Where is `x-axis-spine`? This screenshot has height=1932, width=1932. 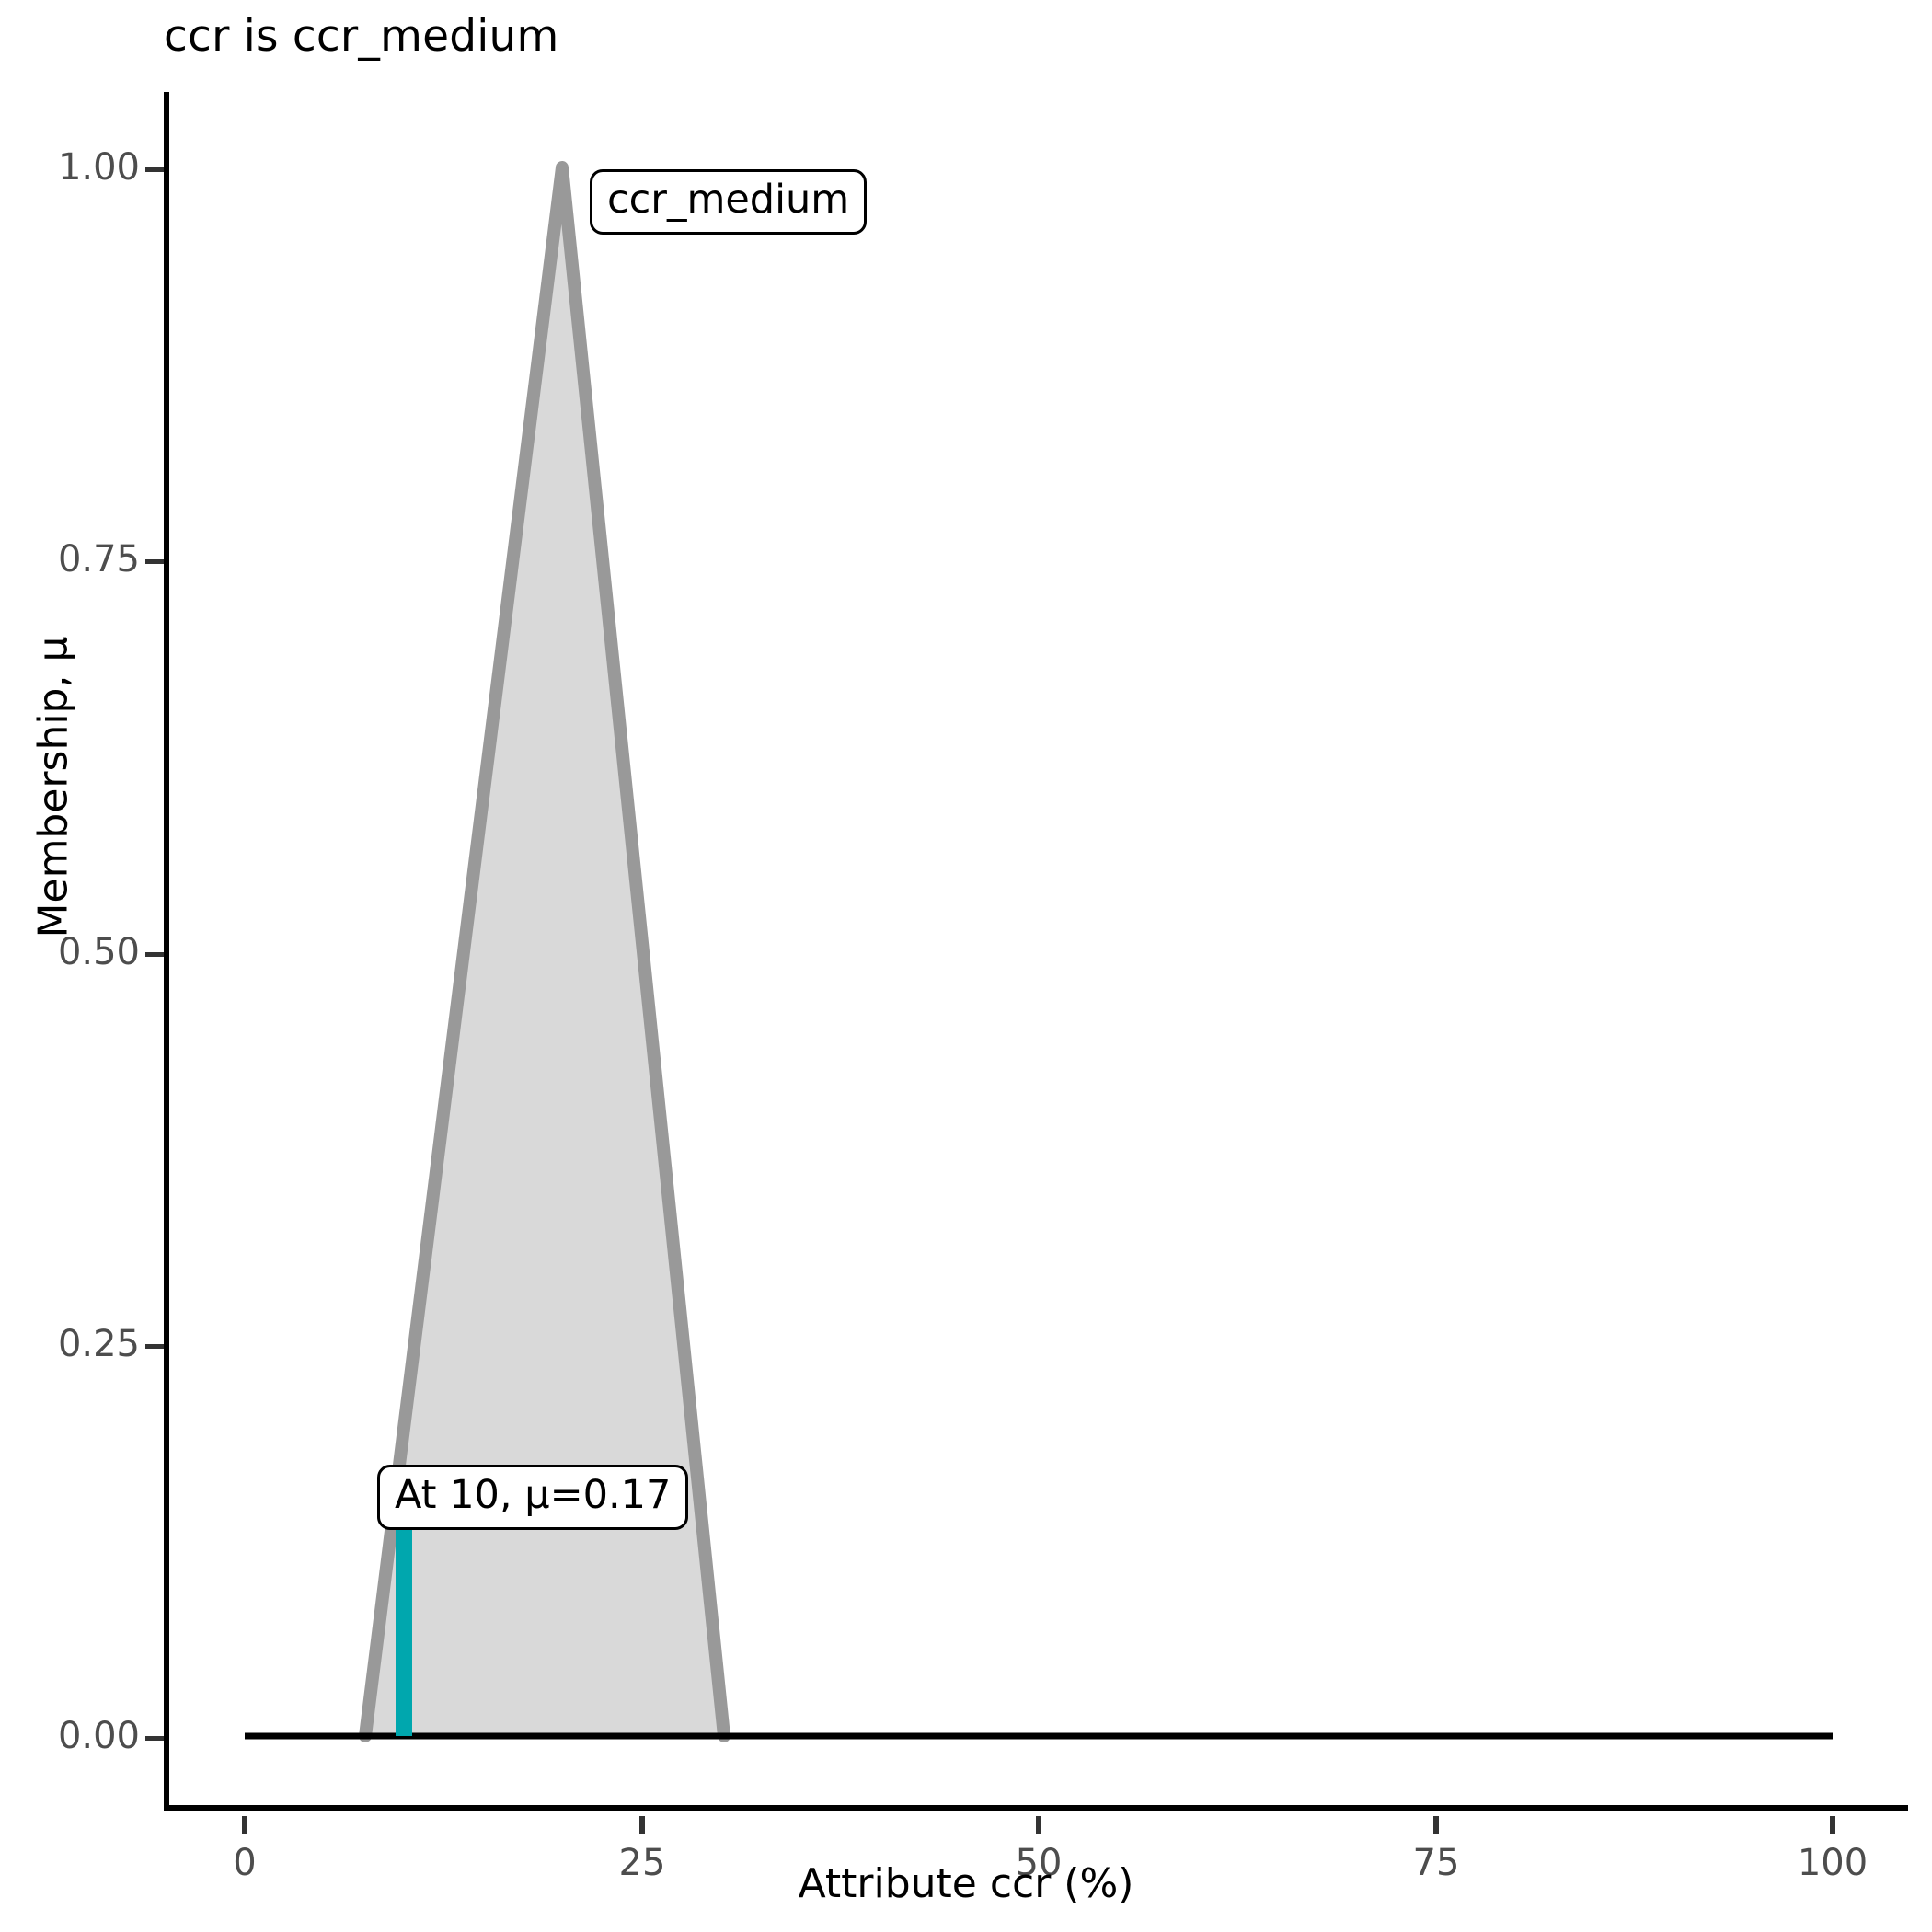 x-axis-spine is located at coordinates (1036, 1808).